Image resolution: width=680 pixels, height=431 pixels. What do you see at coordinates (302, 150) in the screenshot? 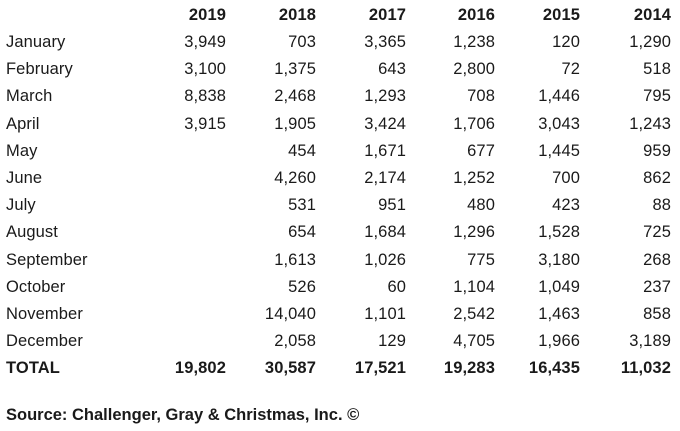
I see `table-cell: 454` at bounding box center [302, 150].